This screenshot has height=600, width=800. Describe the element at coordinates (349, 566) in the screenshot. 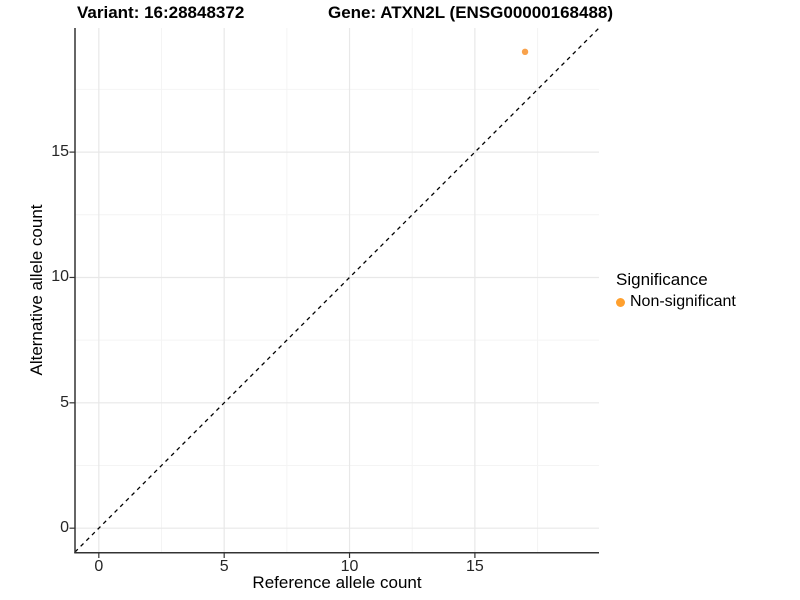

I see `x-tick-label: 10` at that location.